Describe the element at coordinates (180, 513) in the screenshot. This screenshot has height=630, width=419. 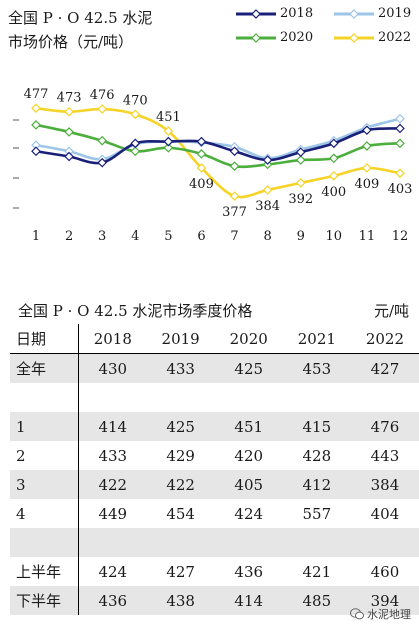
I see `table-cell: 454` at that location.